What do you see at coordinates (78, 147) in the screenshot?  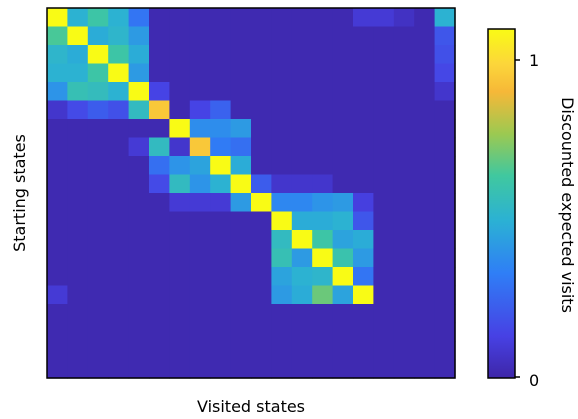 I see `heatmap-cell-r7-c1` at bounding box center [78, 147].